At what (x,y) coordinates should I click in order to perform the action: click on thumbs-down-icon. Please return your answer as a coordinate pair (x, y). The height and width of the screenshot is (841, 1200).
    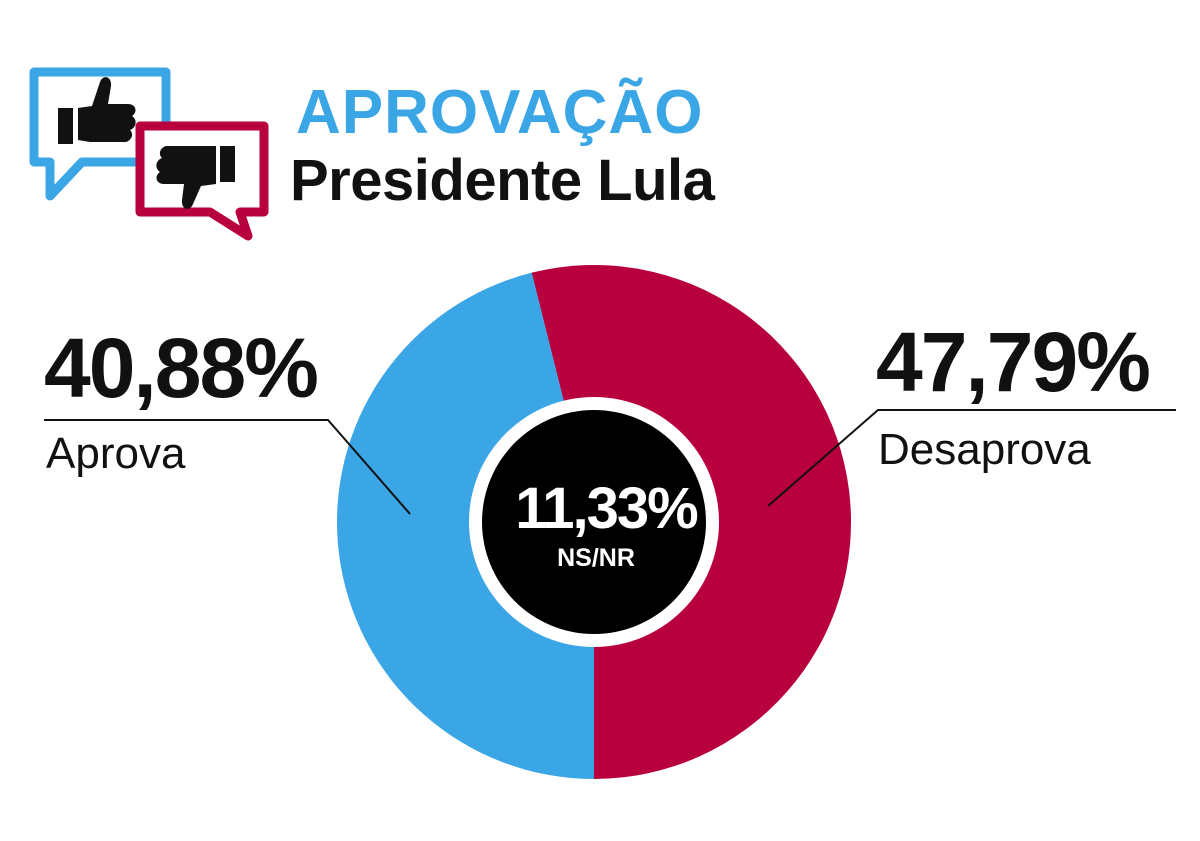
    Looking at the image, I should click on (202, 181).